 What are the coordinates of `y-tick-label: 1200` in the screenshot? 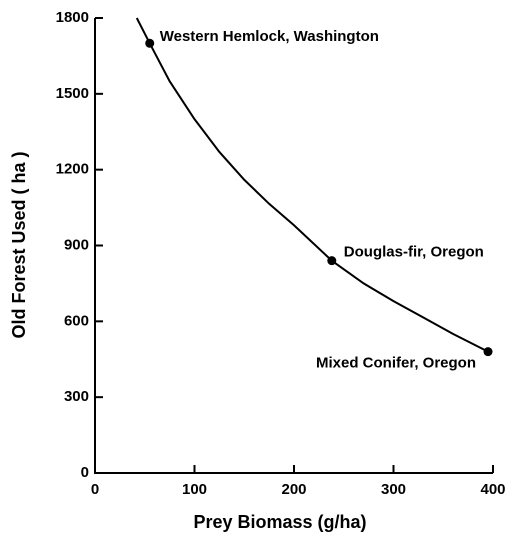 It's located at (72, 169).